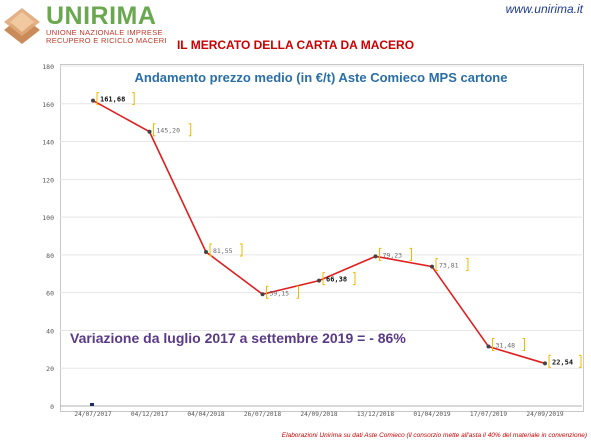  I want to click on x-tick-label: 04/12/2017, so click(150, 414).